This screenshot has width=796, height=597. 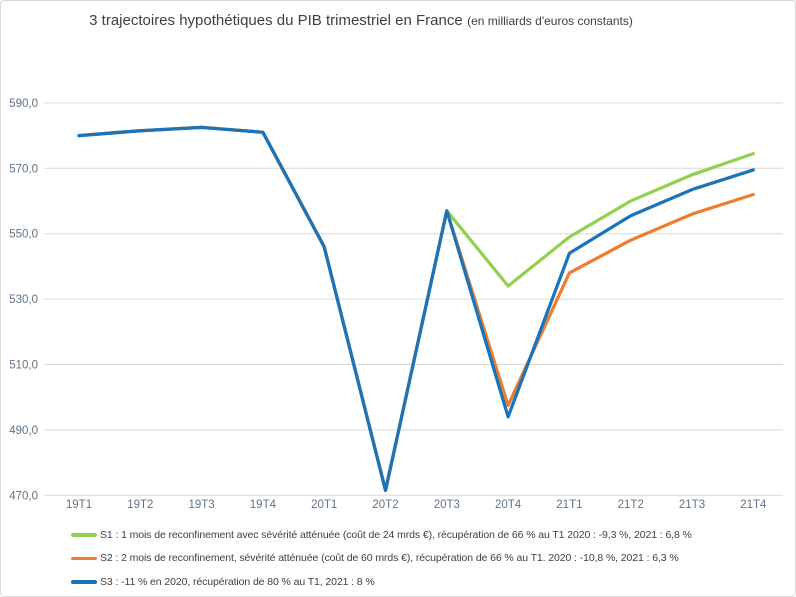 I want to click on y-axis-tick-label: 570,0, so click(x=23, y=169).